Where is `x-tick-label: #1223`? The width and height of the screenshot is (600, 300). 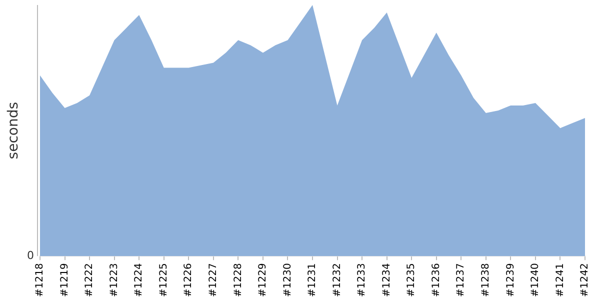 x-tick-label: #1223 is located at coordinates (114, 280).